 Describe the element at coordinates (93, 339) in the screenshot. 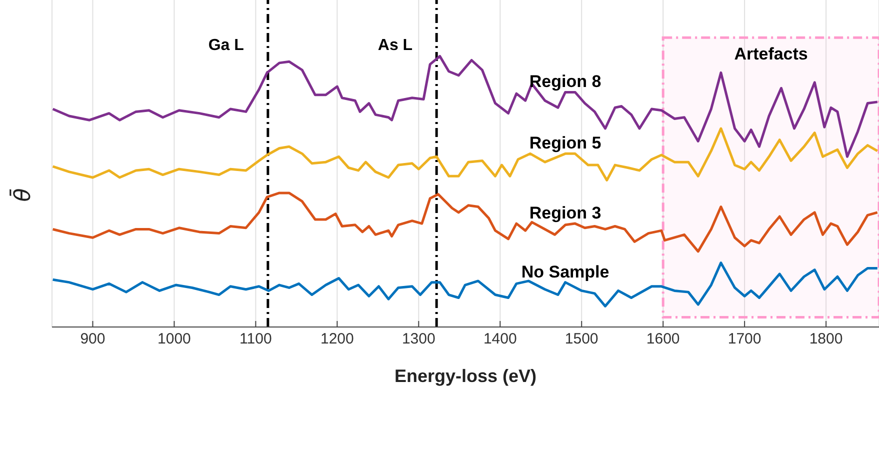

I see `x-tick-label: 900` at that location.